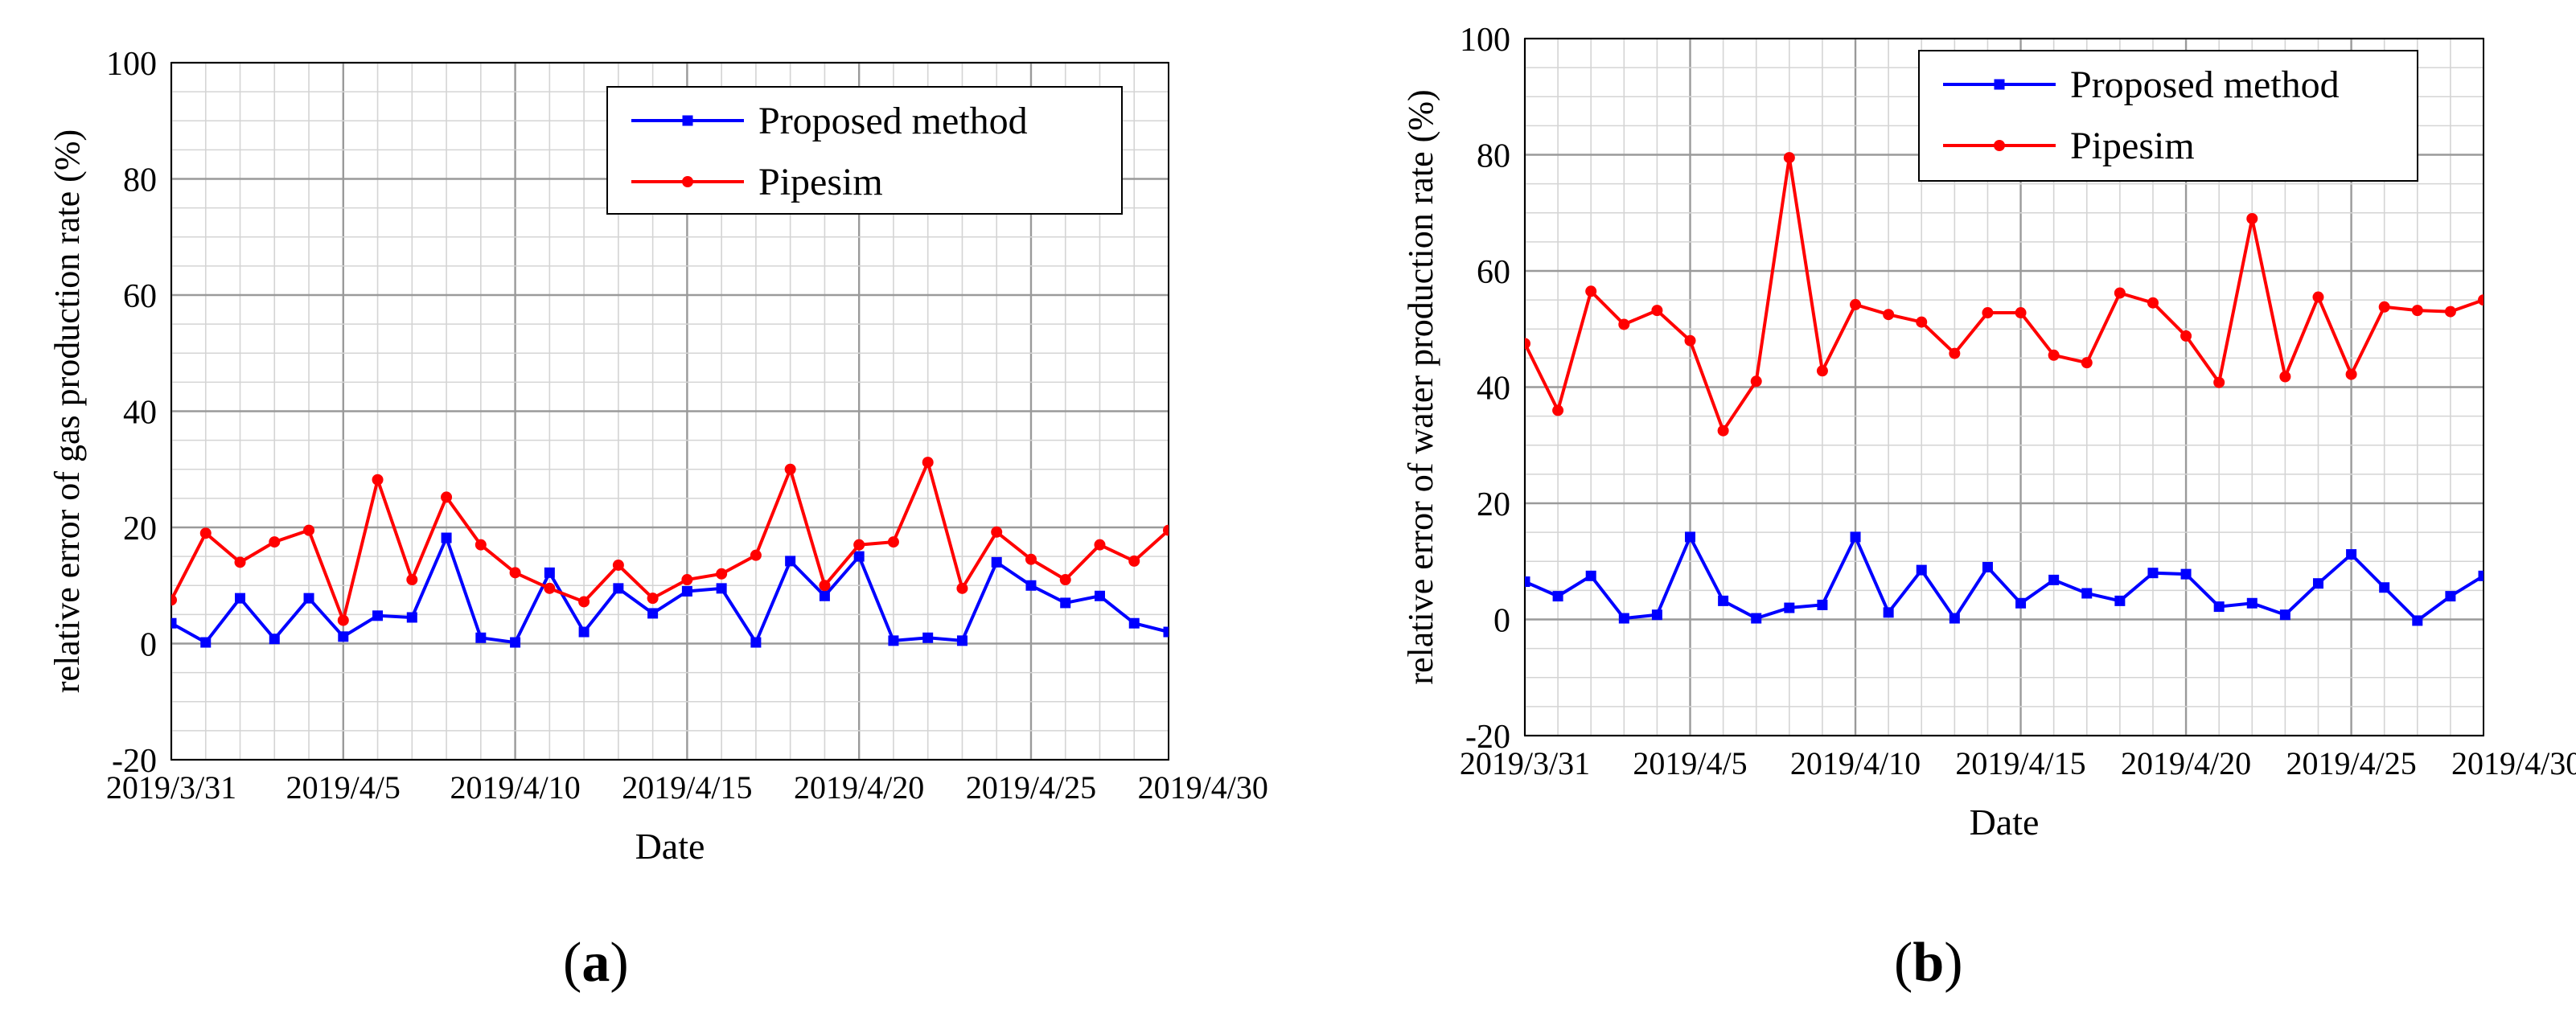 The height and width of the screenshot is (1017, 2576). I want to click on series-proposed-method, so click(670, 590).